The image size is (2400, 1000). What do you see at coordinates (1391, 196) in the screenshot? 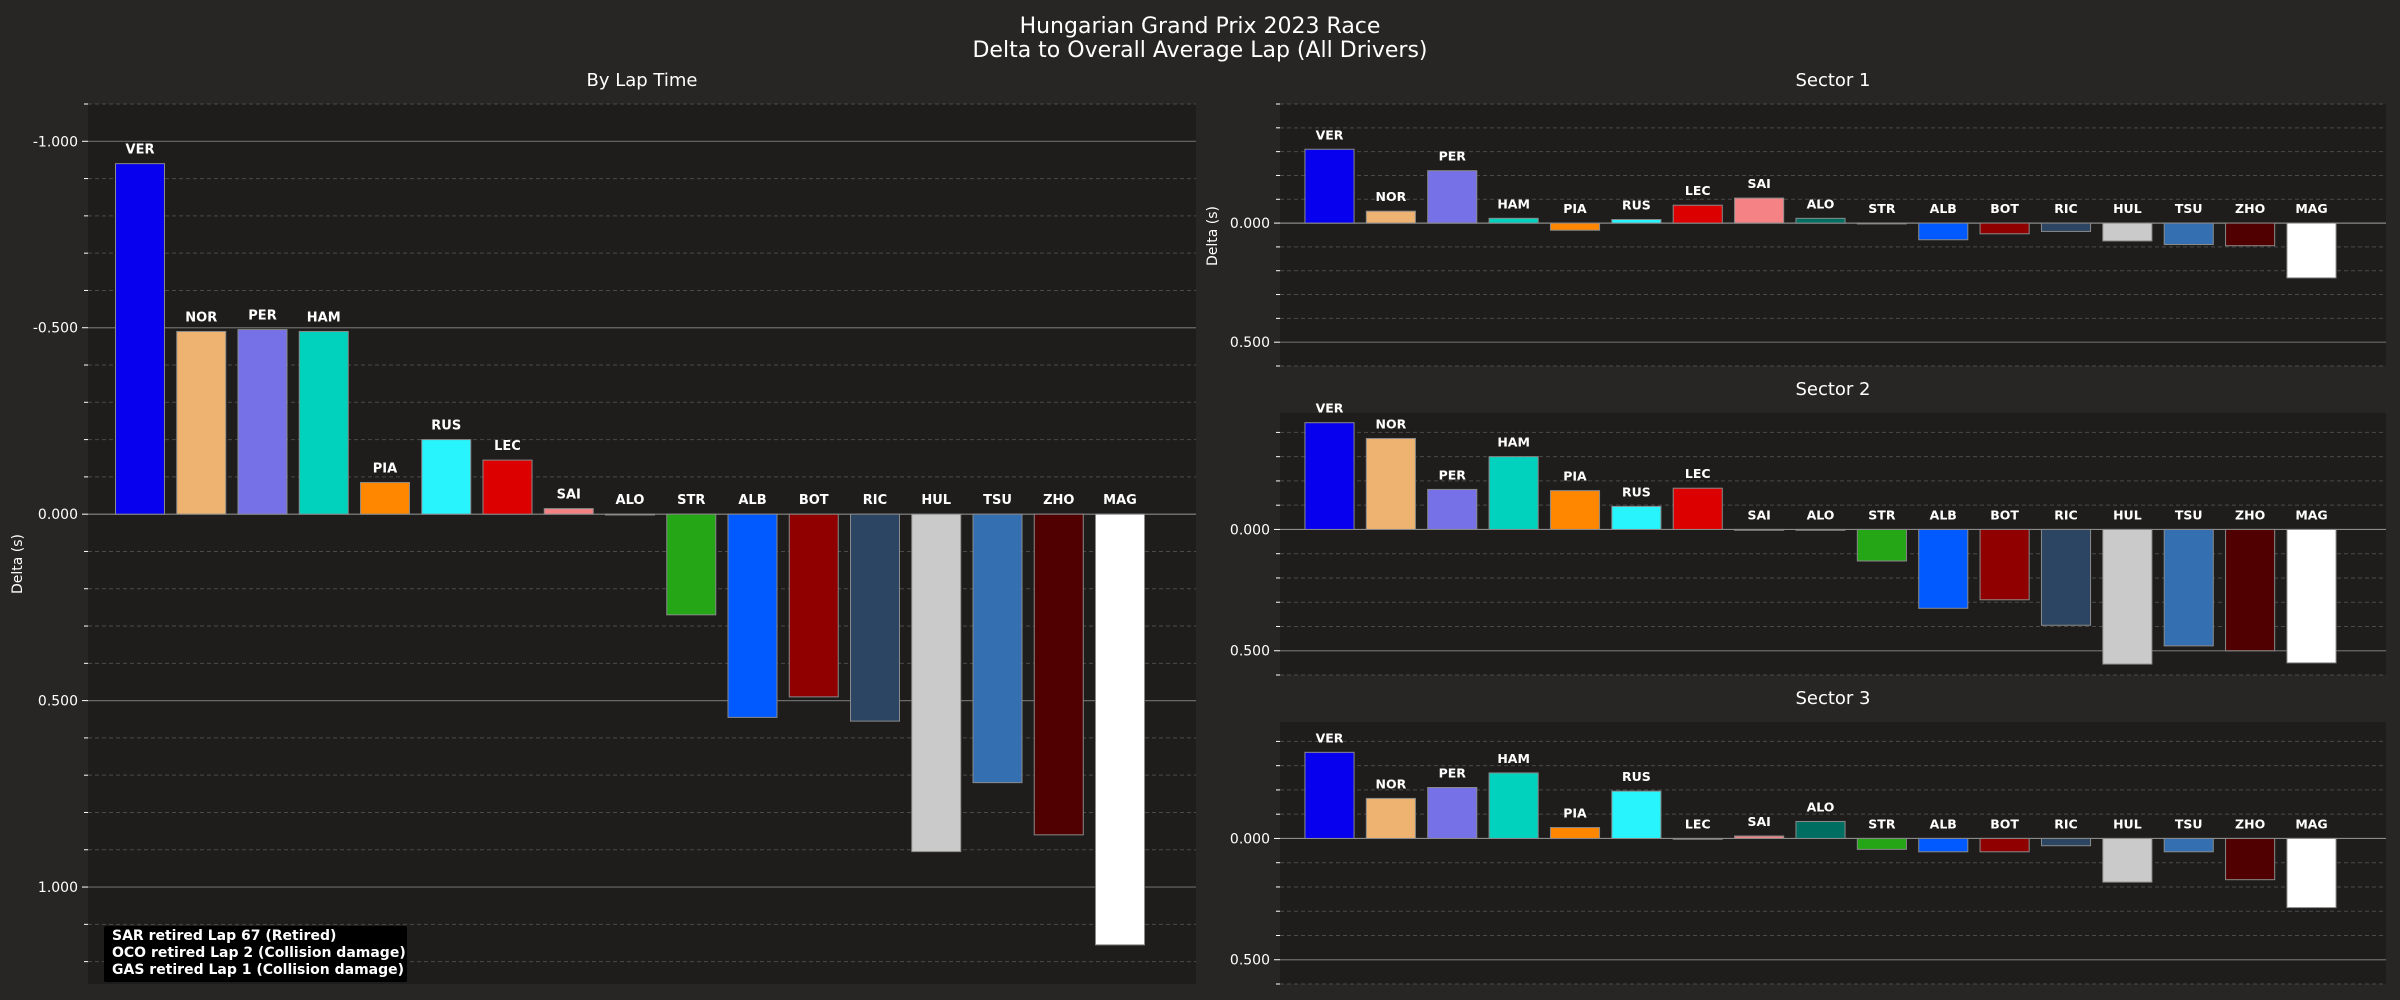
I see `bar-label-sector-1-nor: NOR` at bounding box center [1391, 196].